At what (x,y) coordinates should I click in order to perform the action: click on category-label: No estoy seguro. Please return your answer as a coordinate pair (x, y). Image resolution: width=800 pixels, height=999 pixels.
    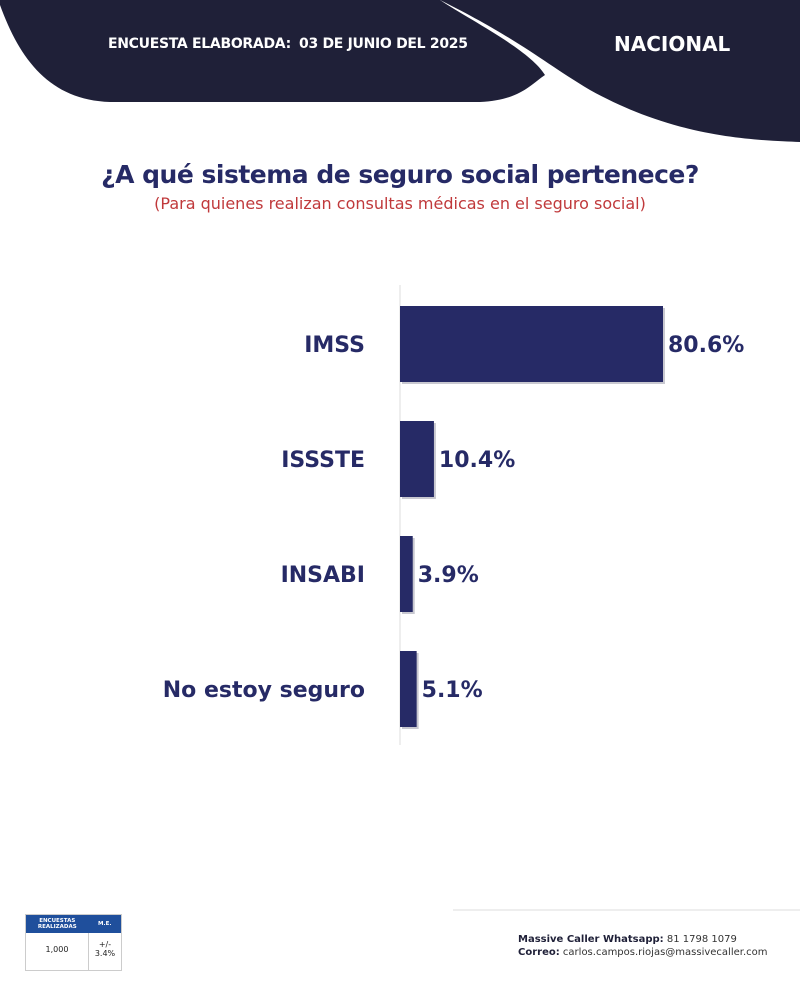
    Looking at the image, I should click on (264, 690).